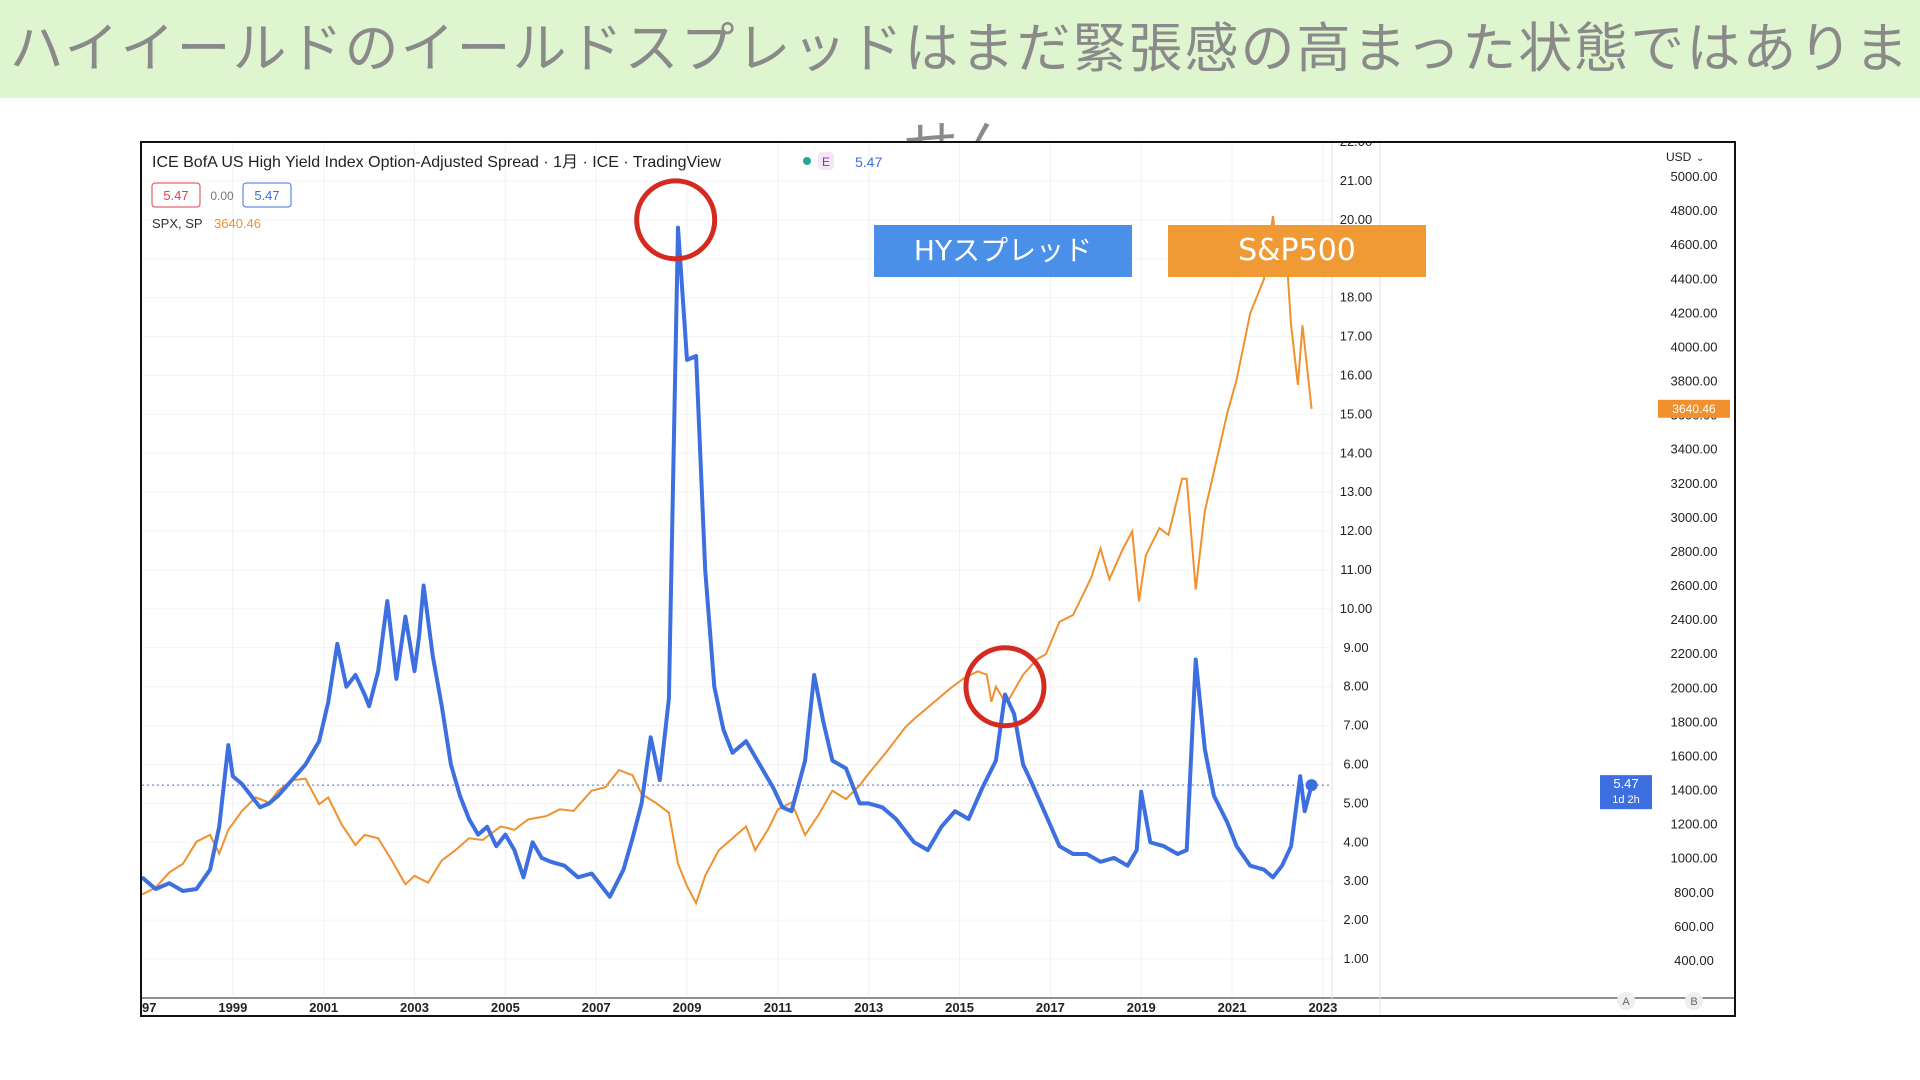  Describe the element at coordinates (1694, 244) in the screenshot. I see `y-right-tick-label: 4600.00` at that location.